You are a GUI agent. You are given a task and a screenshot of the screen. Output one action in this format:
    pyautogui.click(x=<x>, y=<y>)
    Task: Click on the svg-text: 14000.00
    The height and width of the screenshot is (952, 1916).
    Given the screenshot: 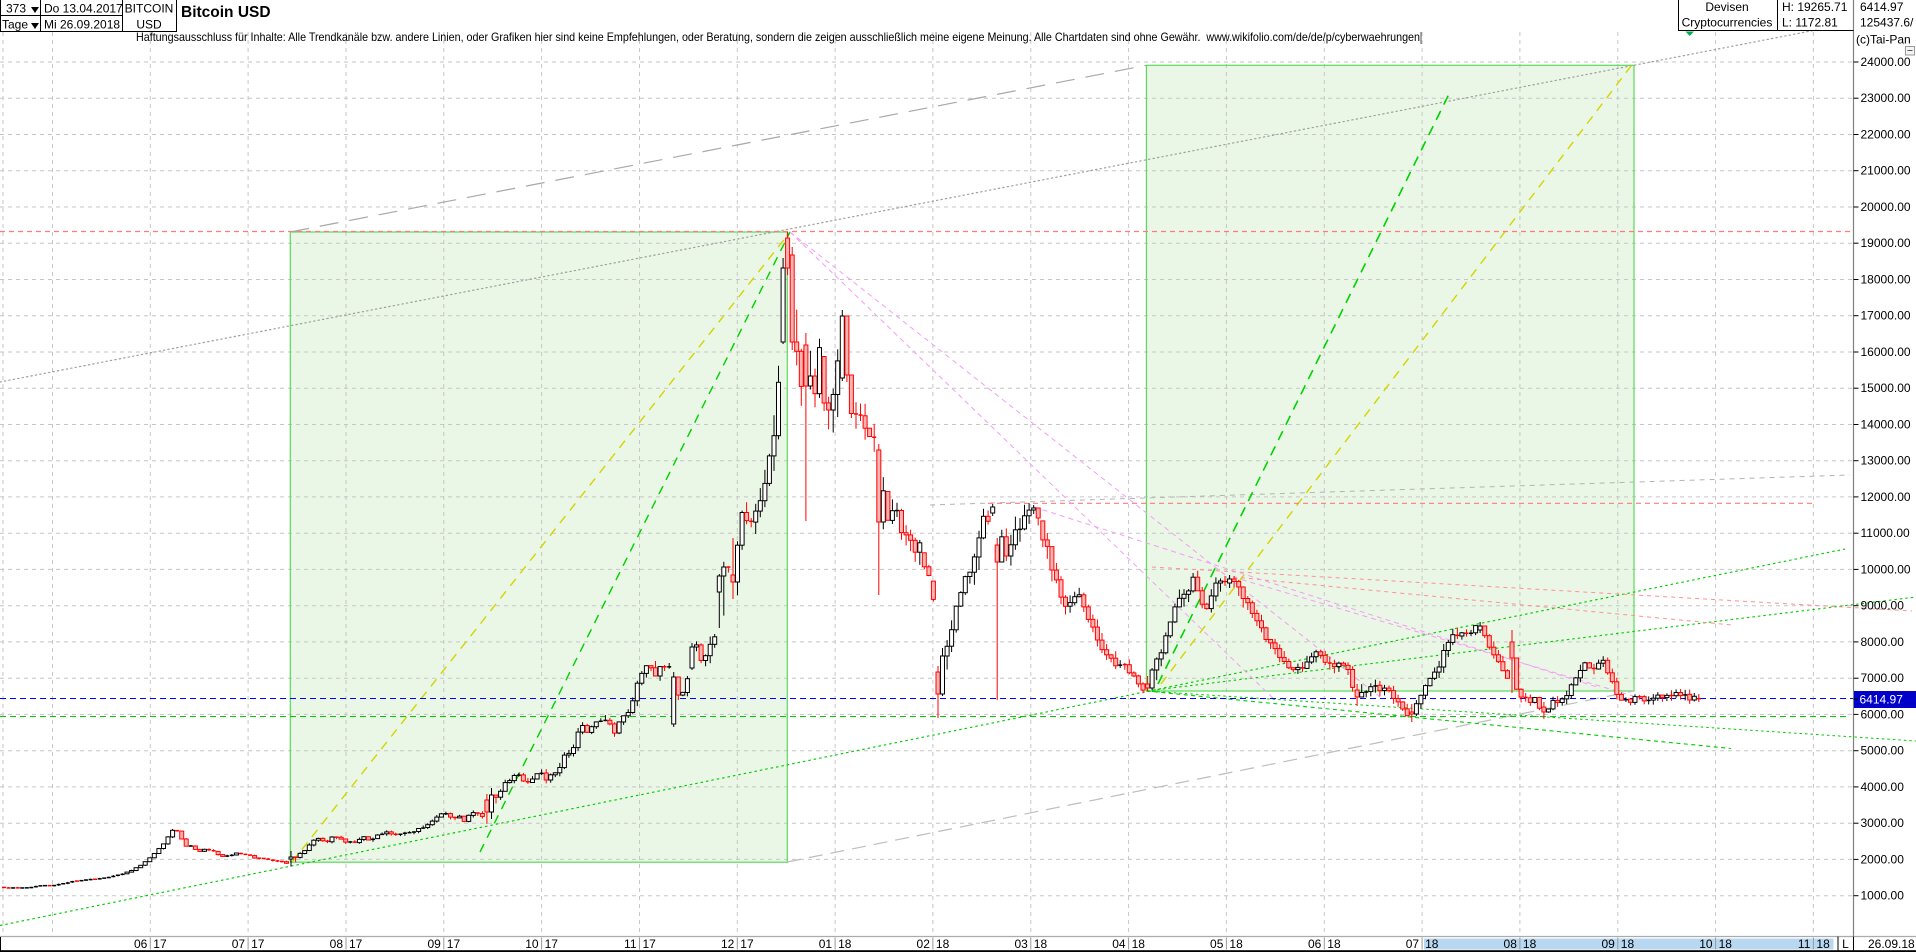 What is the action you would take?
    pyautogui.click(x=1886, y=425)
    